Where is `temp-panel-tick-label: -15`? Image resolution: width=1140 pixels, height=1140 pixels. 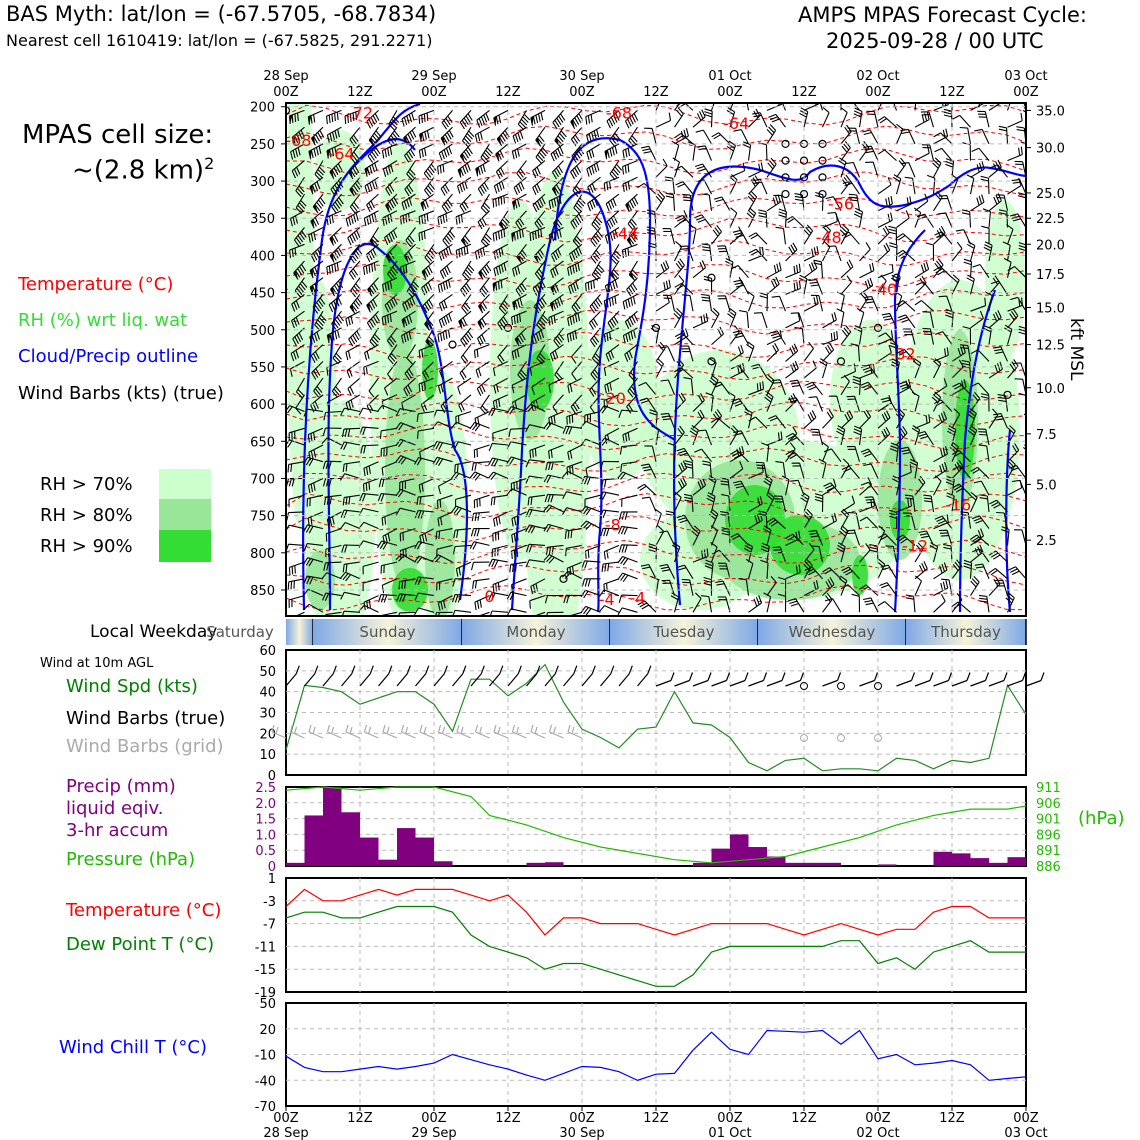 temp-panel-tick-label: -15 is located at coordinates (265, 970).